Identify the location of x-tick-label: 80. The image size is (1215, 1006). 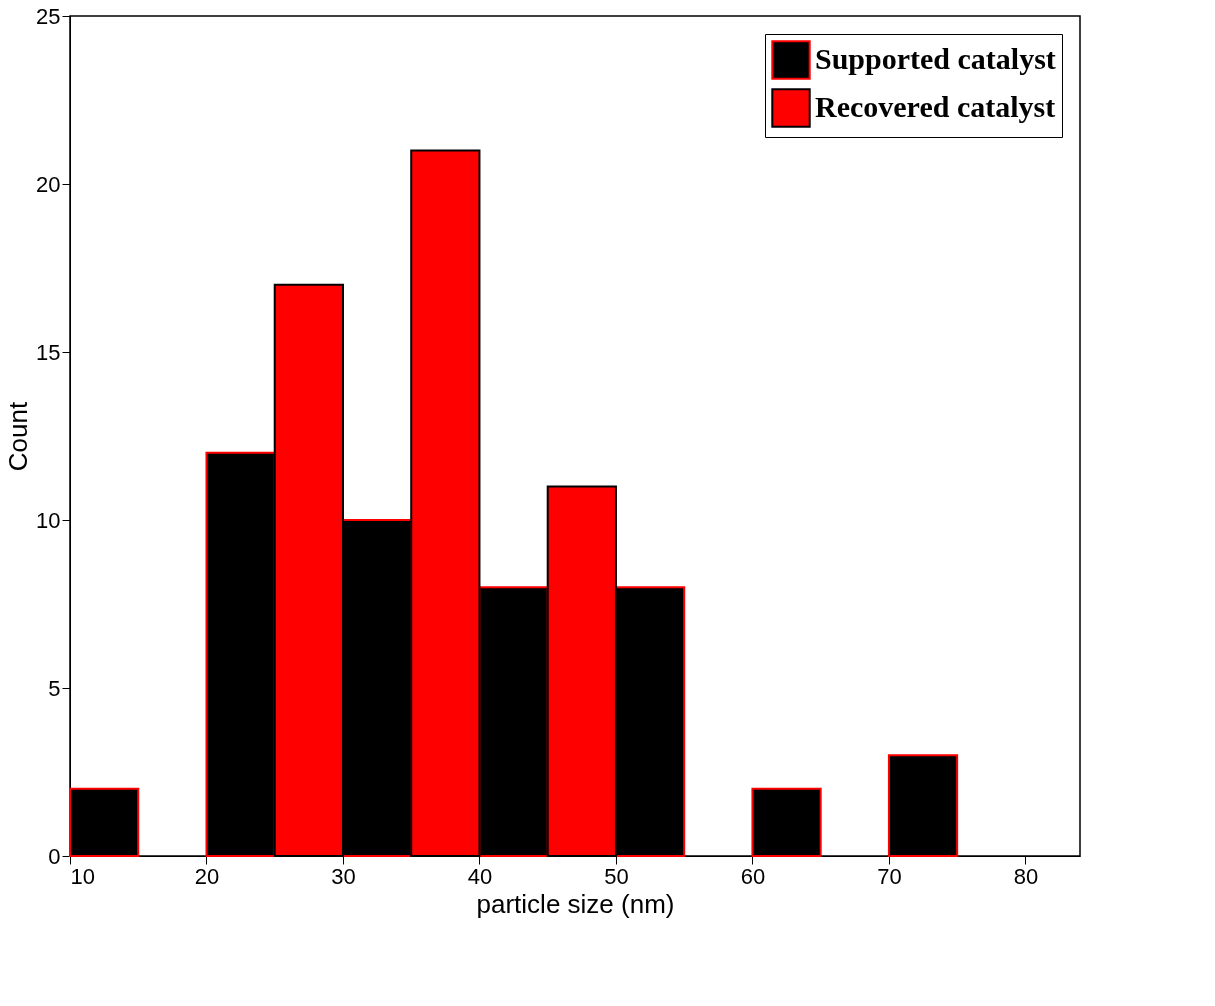
(1026, 876).